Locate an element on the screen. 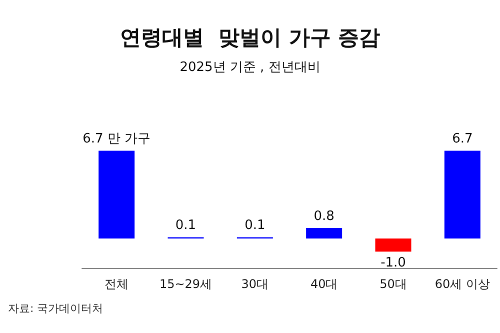 The width and height of the screenshot is (500, 333). chart-subtitle: 2025년 기준 , 전년대비 is located at coordinates (250, 67).